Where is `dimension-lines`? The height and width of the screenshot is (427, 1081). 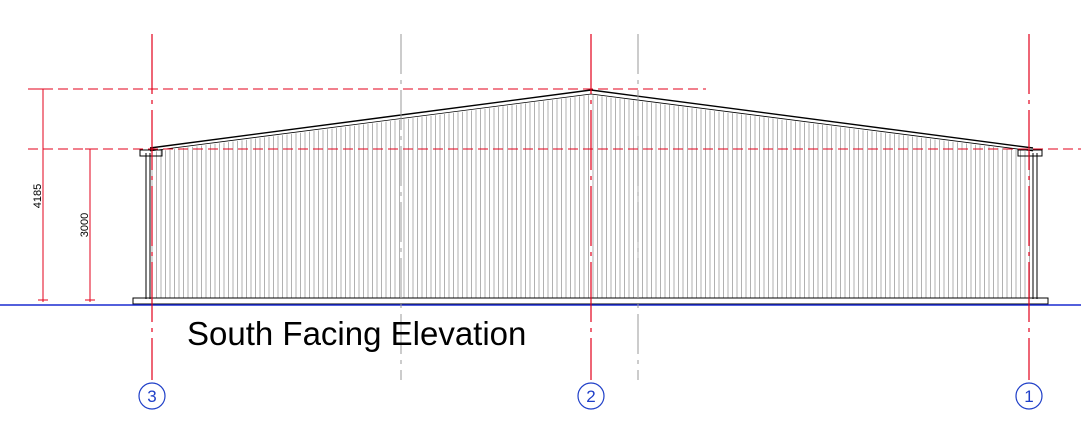 dimension-lines is located at coordinates (66, 195).